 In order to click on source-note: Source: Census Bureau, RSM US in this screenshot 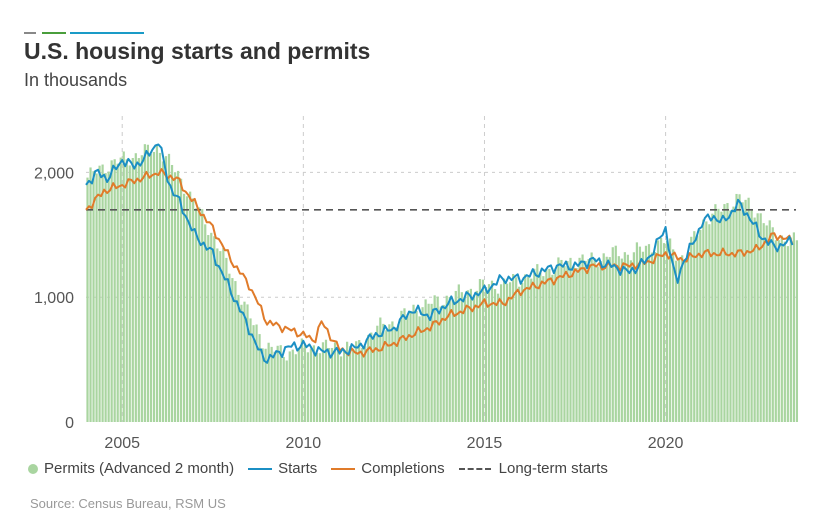, I will do `click(128, 503)`.